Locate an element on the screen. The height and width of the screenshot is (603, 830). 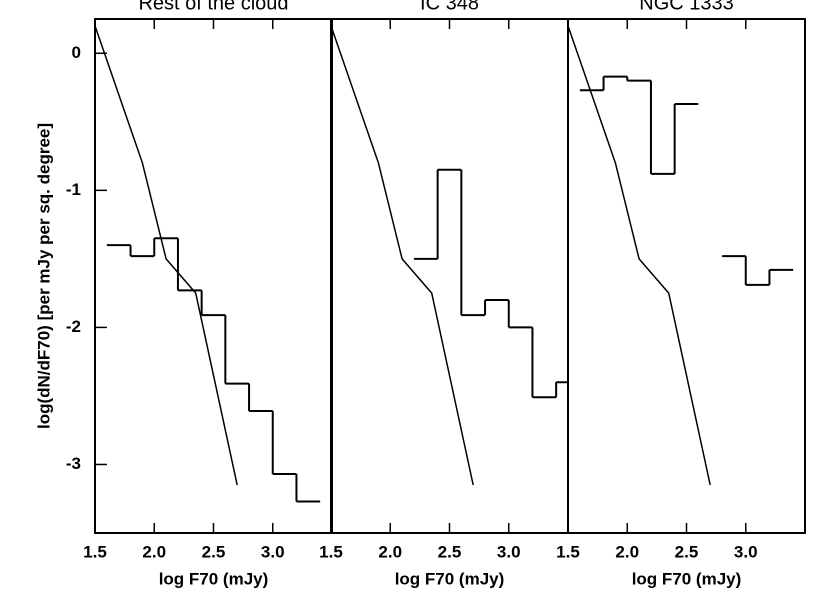
y-axis-label: log(dN/dF70) [per mJy per sq. degree] is located at coordinates (43, 276).